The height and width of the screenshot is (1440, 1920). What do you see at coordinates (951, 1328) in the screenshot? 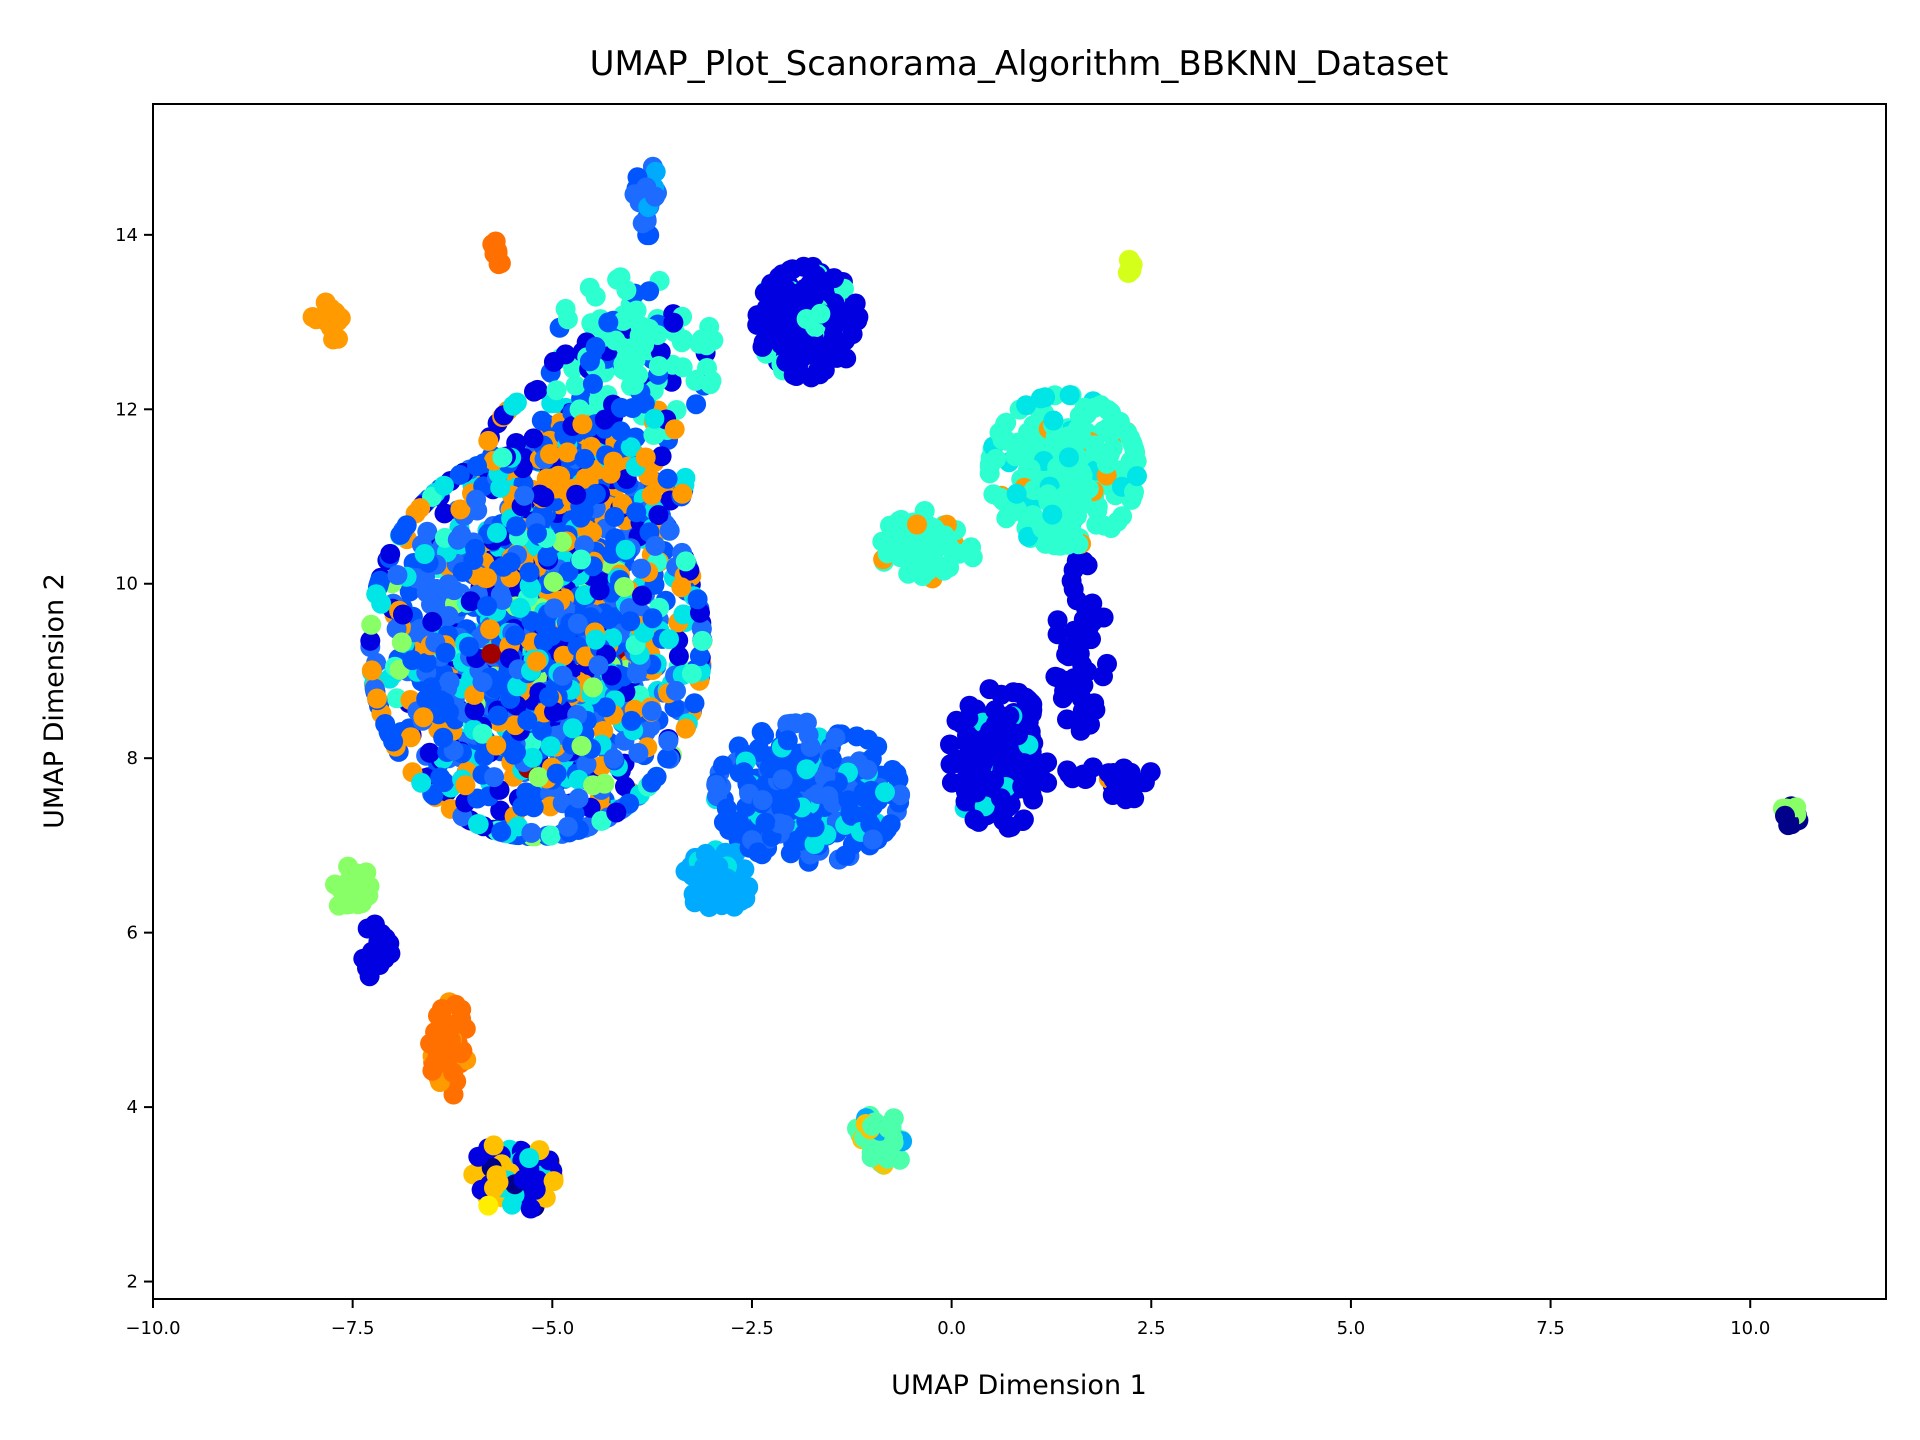
I see `x-tick-label: 0.0` at bounding box center [951, 1328].